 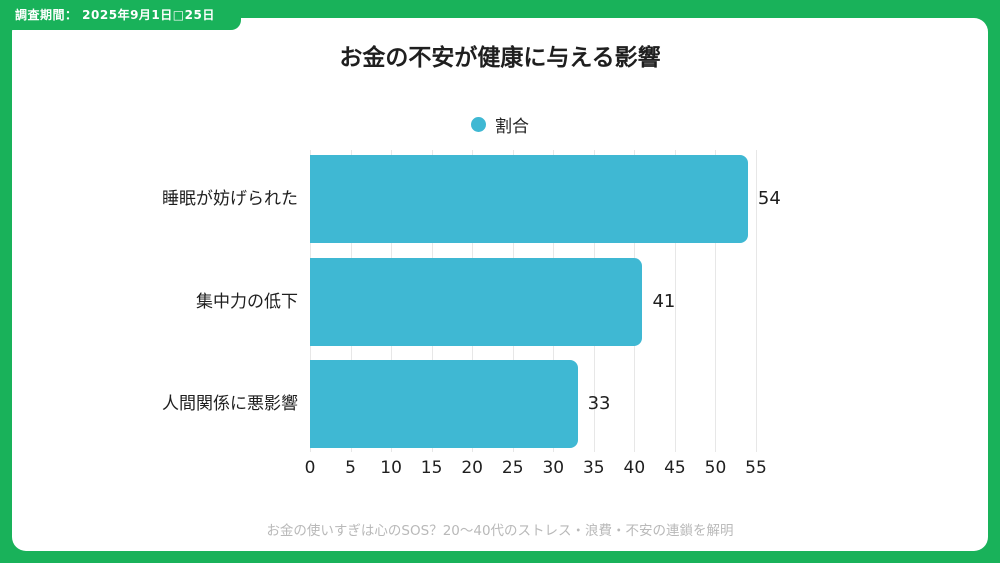 What do you see at coordinates (715, 468) in the screenshot?
I see `x-tick-label: 50` at bounding box center [715, 468].